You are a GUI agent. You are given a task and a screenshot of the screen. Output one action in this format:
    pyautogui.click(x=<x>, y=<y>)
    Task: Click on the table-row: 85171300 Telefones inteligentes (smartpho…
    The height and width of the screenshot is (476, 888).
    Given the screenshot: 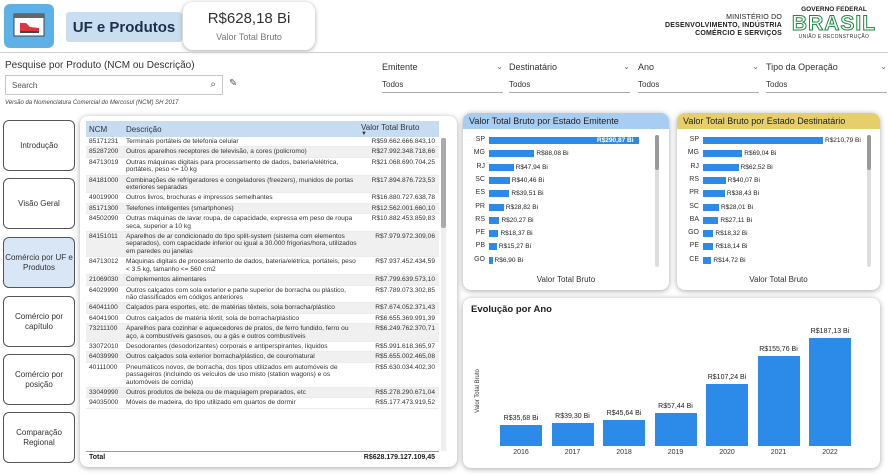 What is the action you would take?
    pyautogui.click(x=262, y=209)
    